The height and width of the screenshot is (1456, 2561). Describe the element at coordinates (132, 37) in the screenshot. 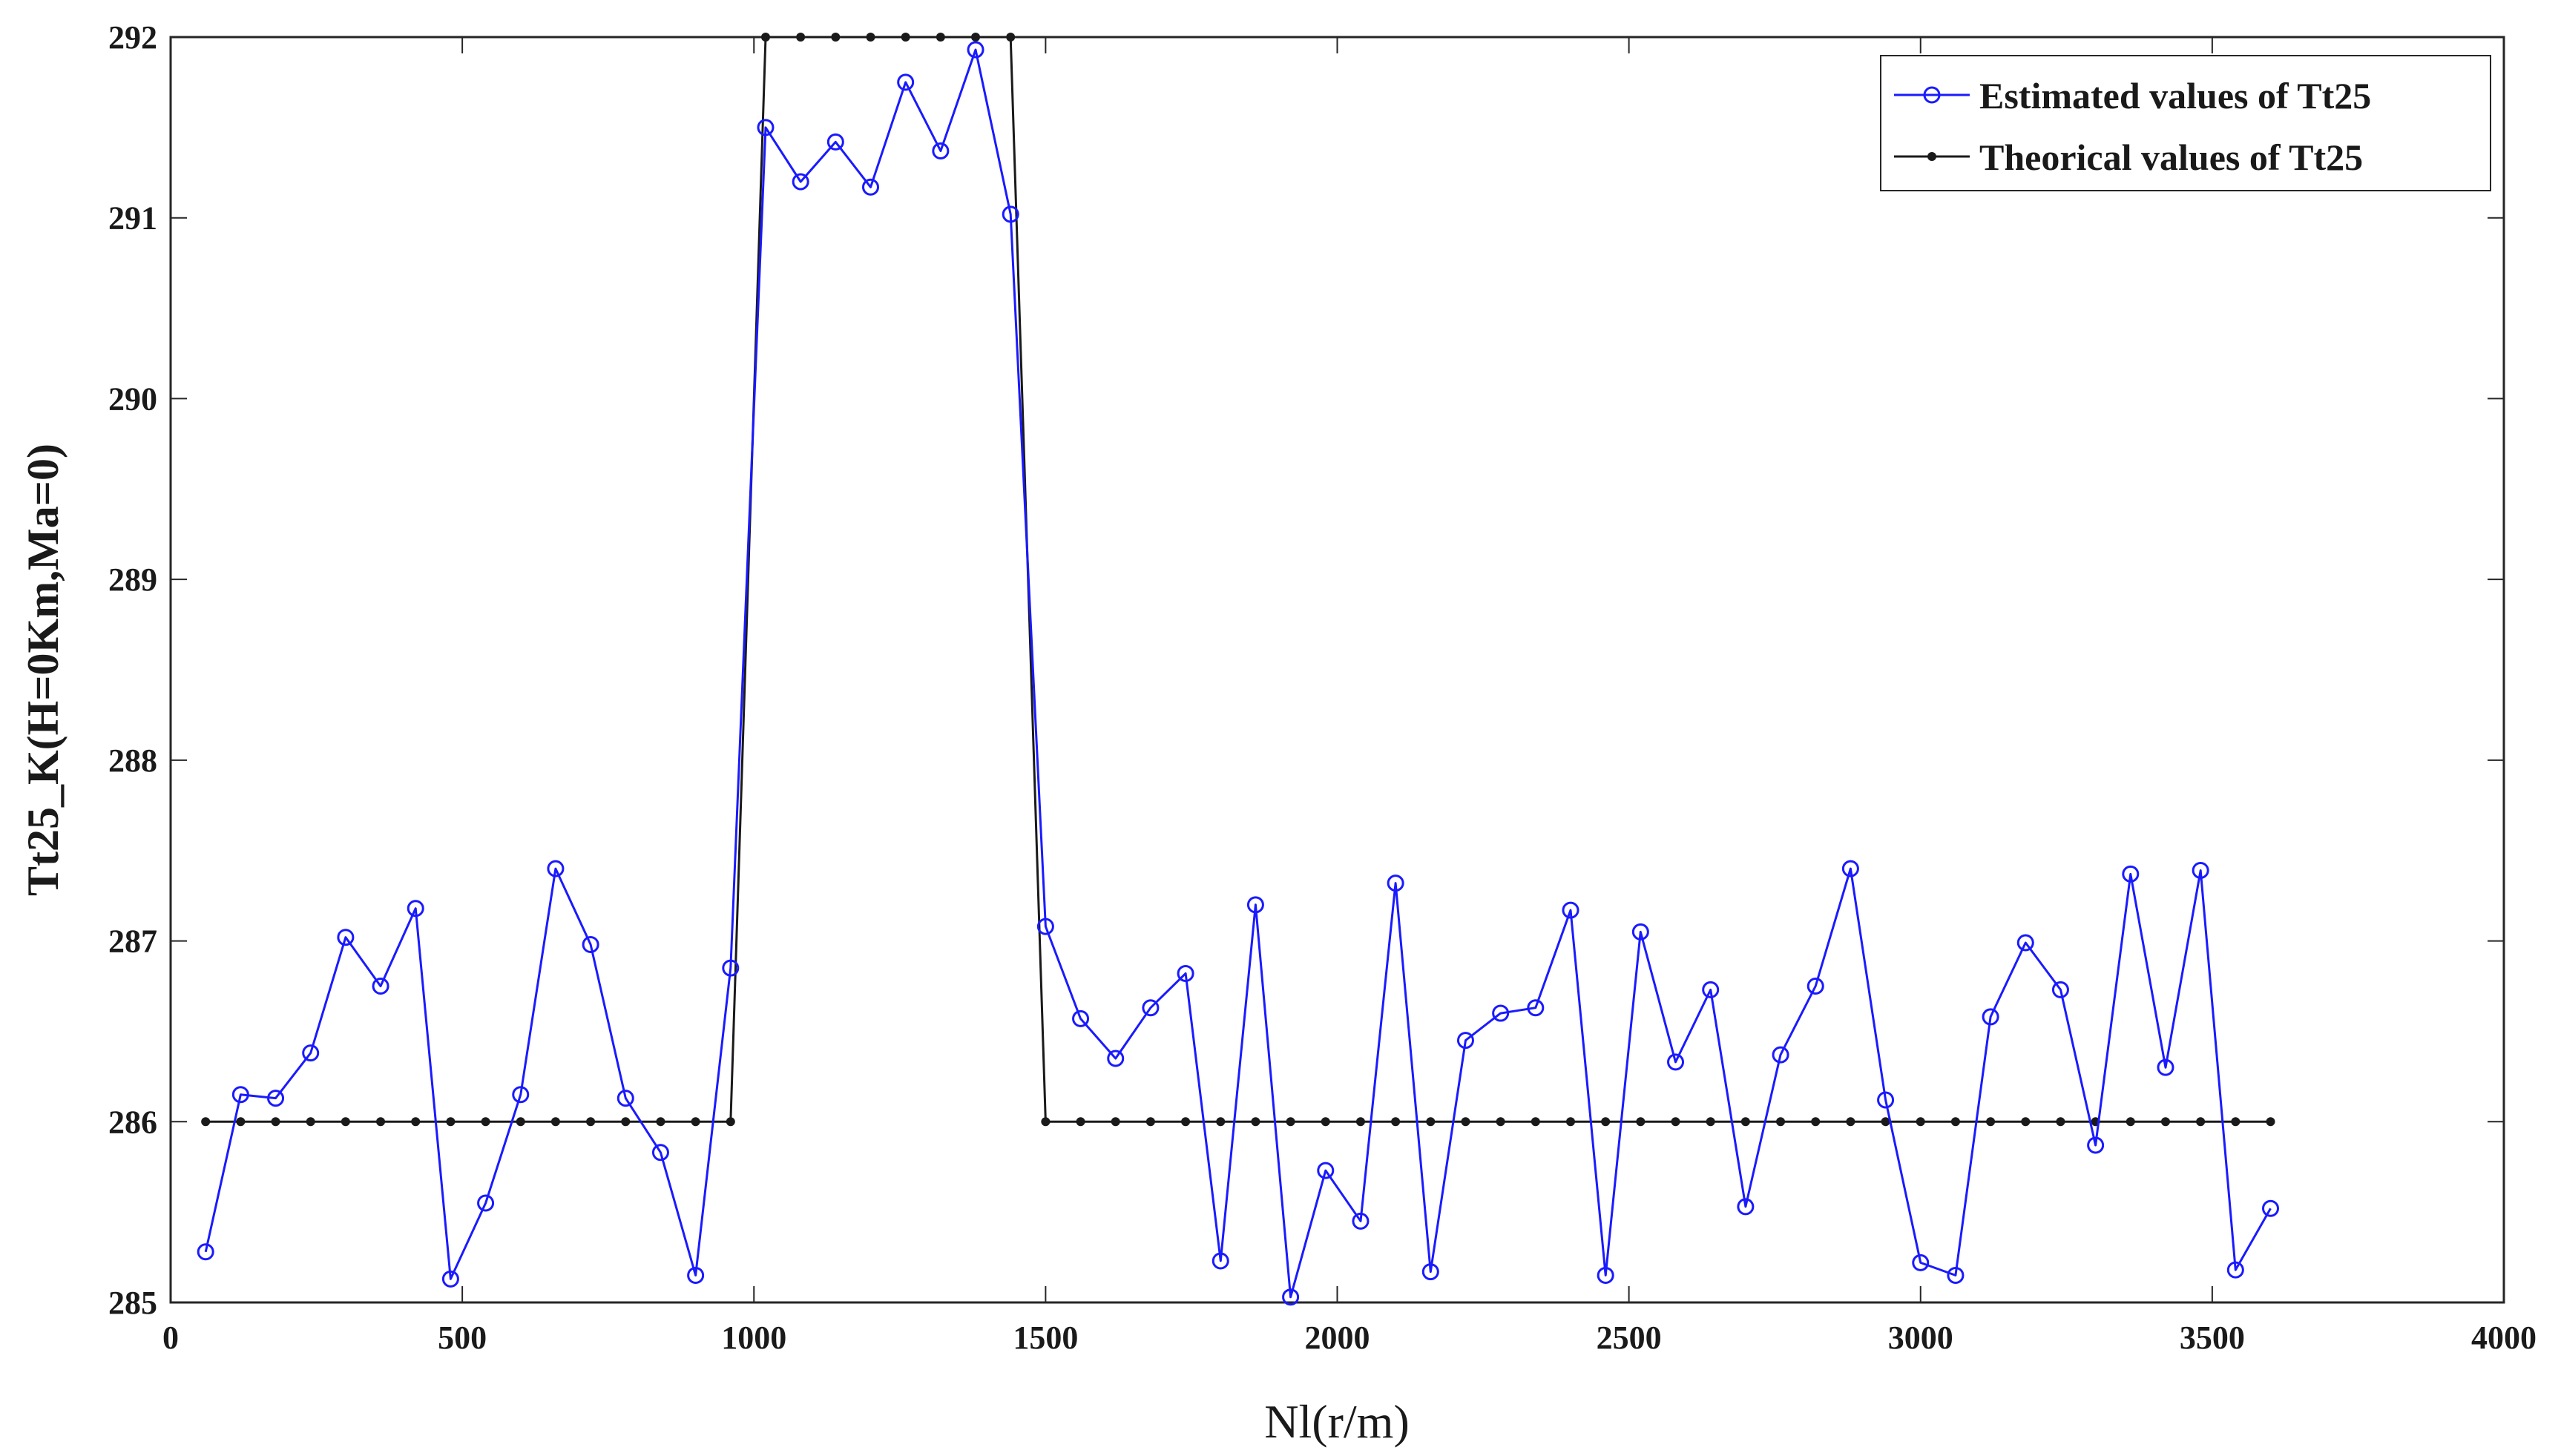

I see `y-tick-label: 292` at that location.